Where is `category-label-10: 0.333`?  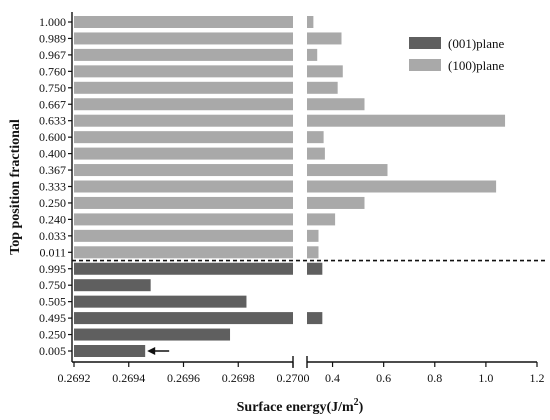
category-label-10: 0.333 is located at coordinates (52, 187).